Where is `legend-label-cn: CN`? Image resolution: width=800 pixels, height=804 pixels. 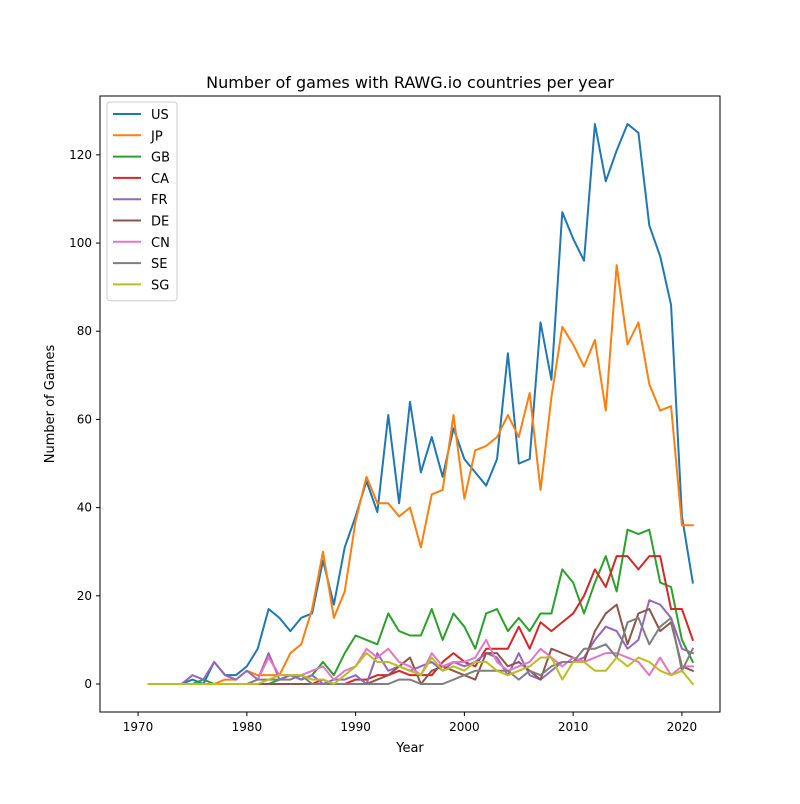
legend-label-cn: CN is located at coordinates (160, 243).